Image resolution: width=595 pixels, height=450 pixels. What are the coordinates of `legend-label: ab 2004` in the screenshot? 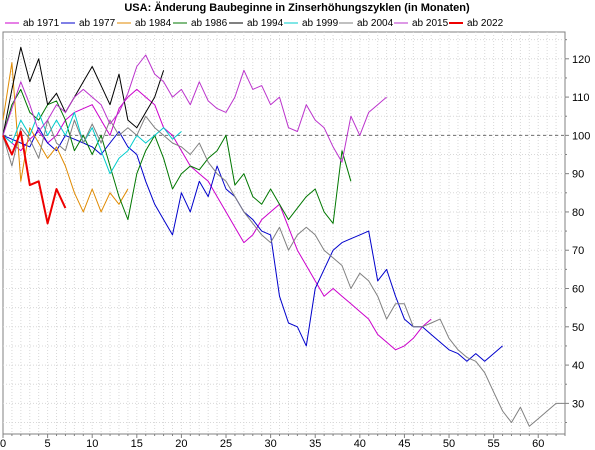 It's located at (375, 23).